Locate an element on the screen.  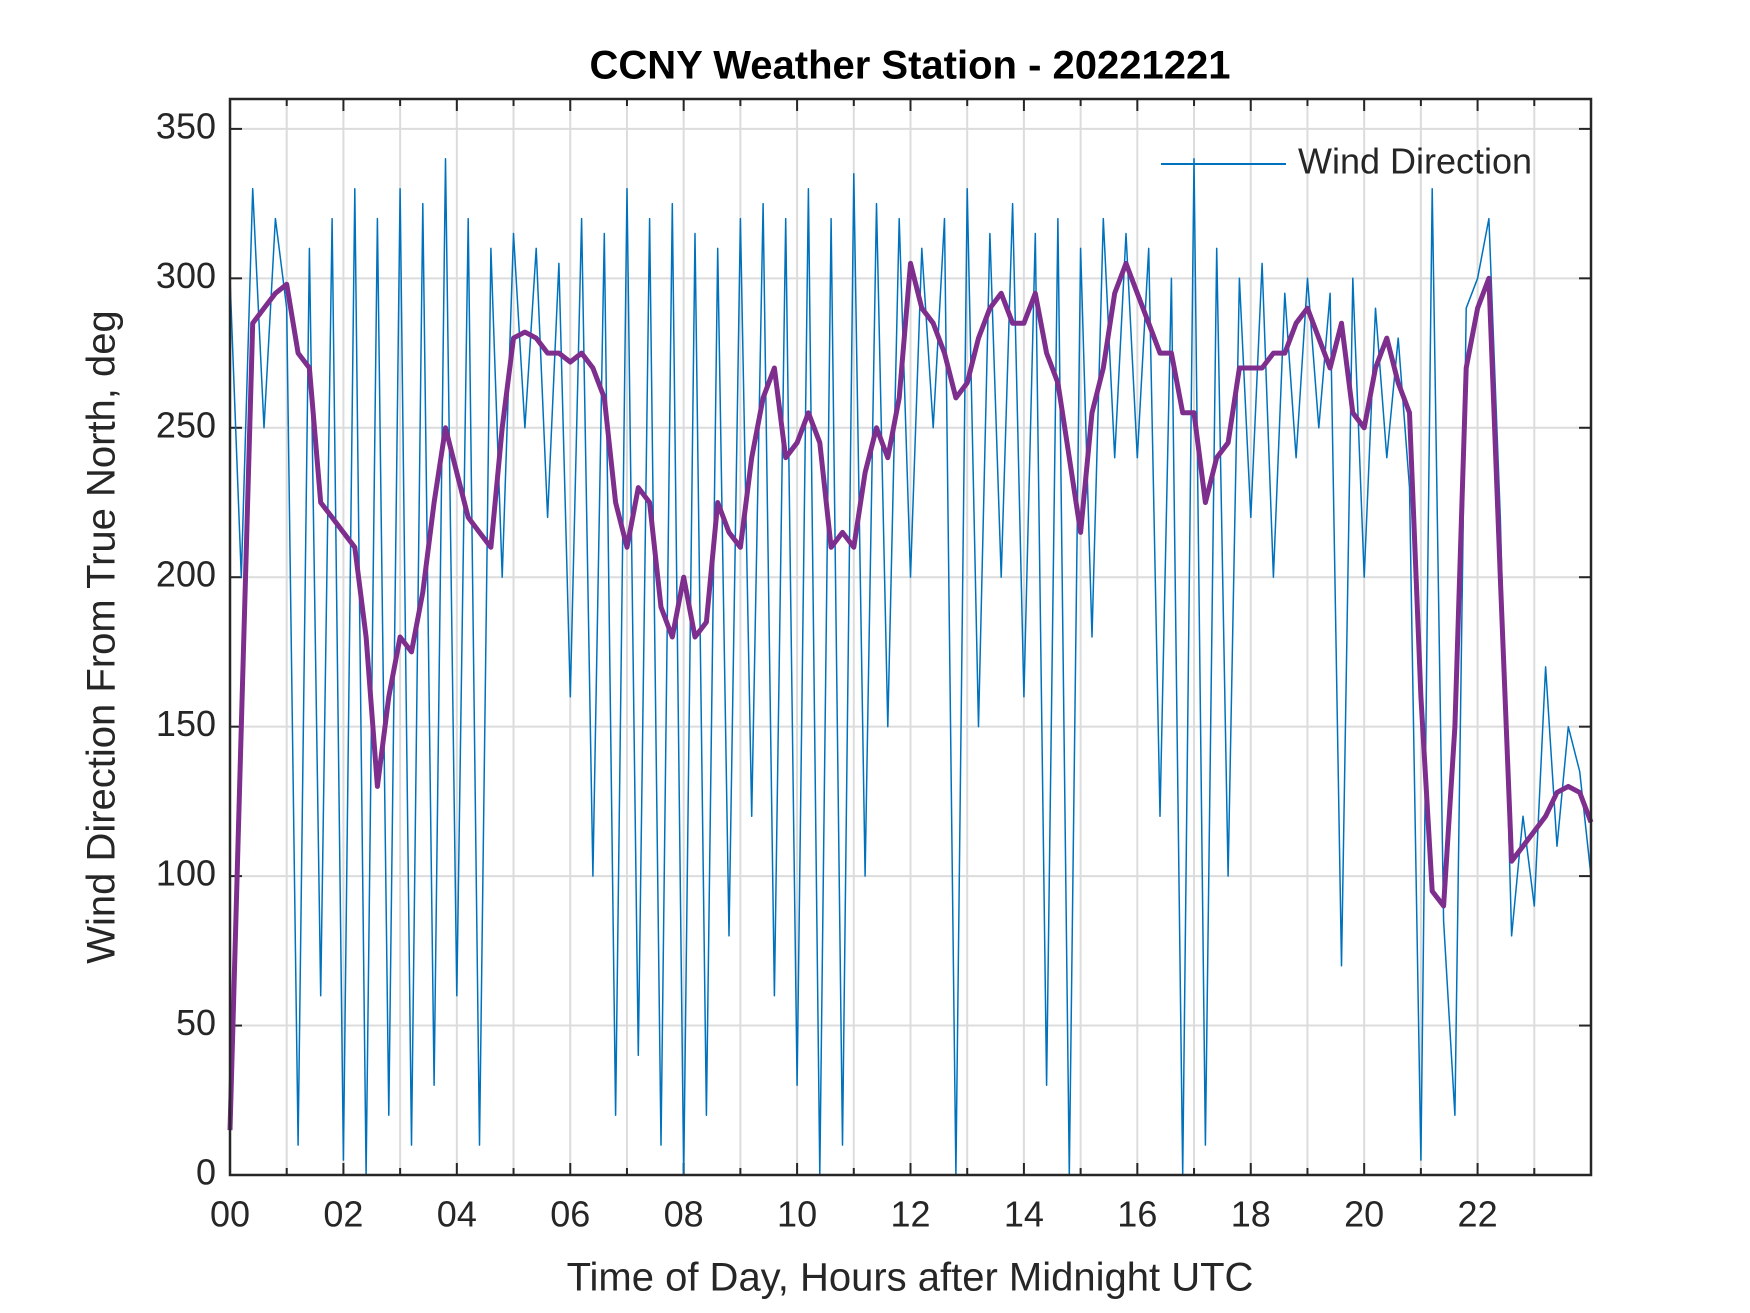
y-tick-label: 0 is located at coordinates (206, 1172).